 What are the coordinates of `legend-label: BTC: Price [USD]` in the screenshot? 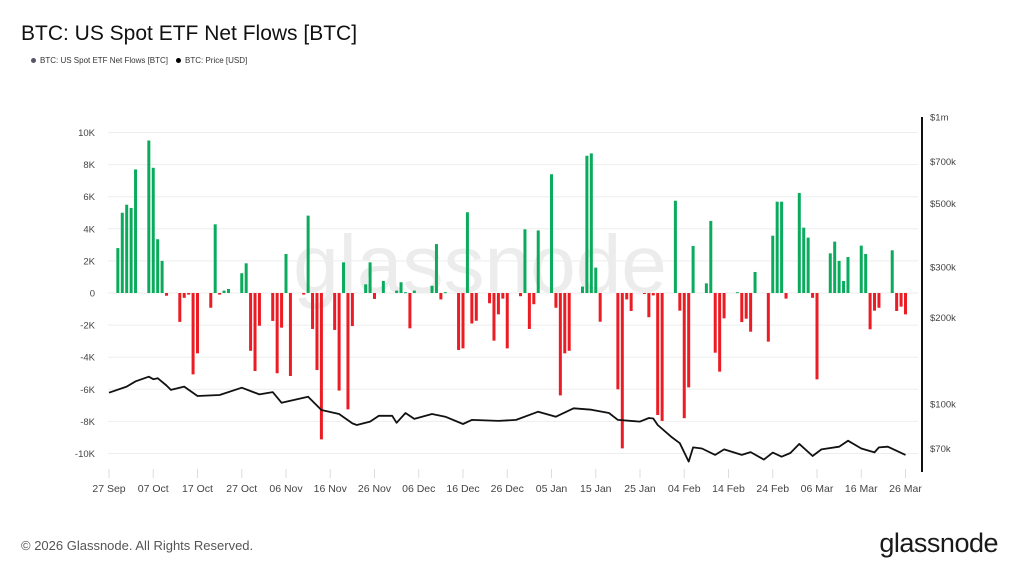 It's located at (216, 60).